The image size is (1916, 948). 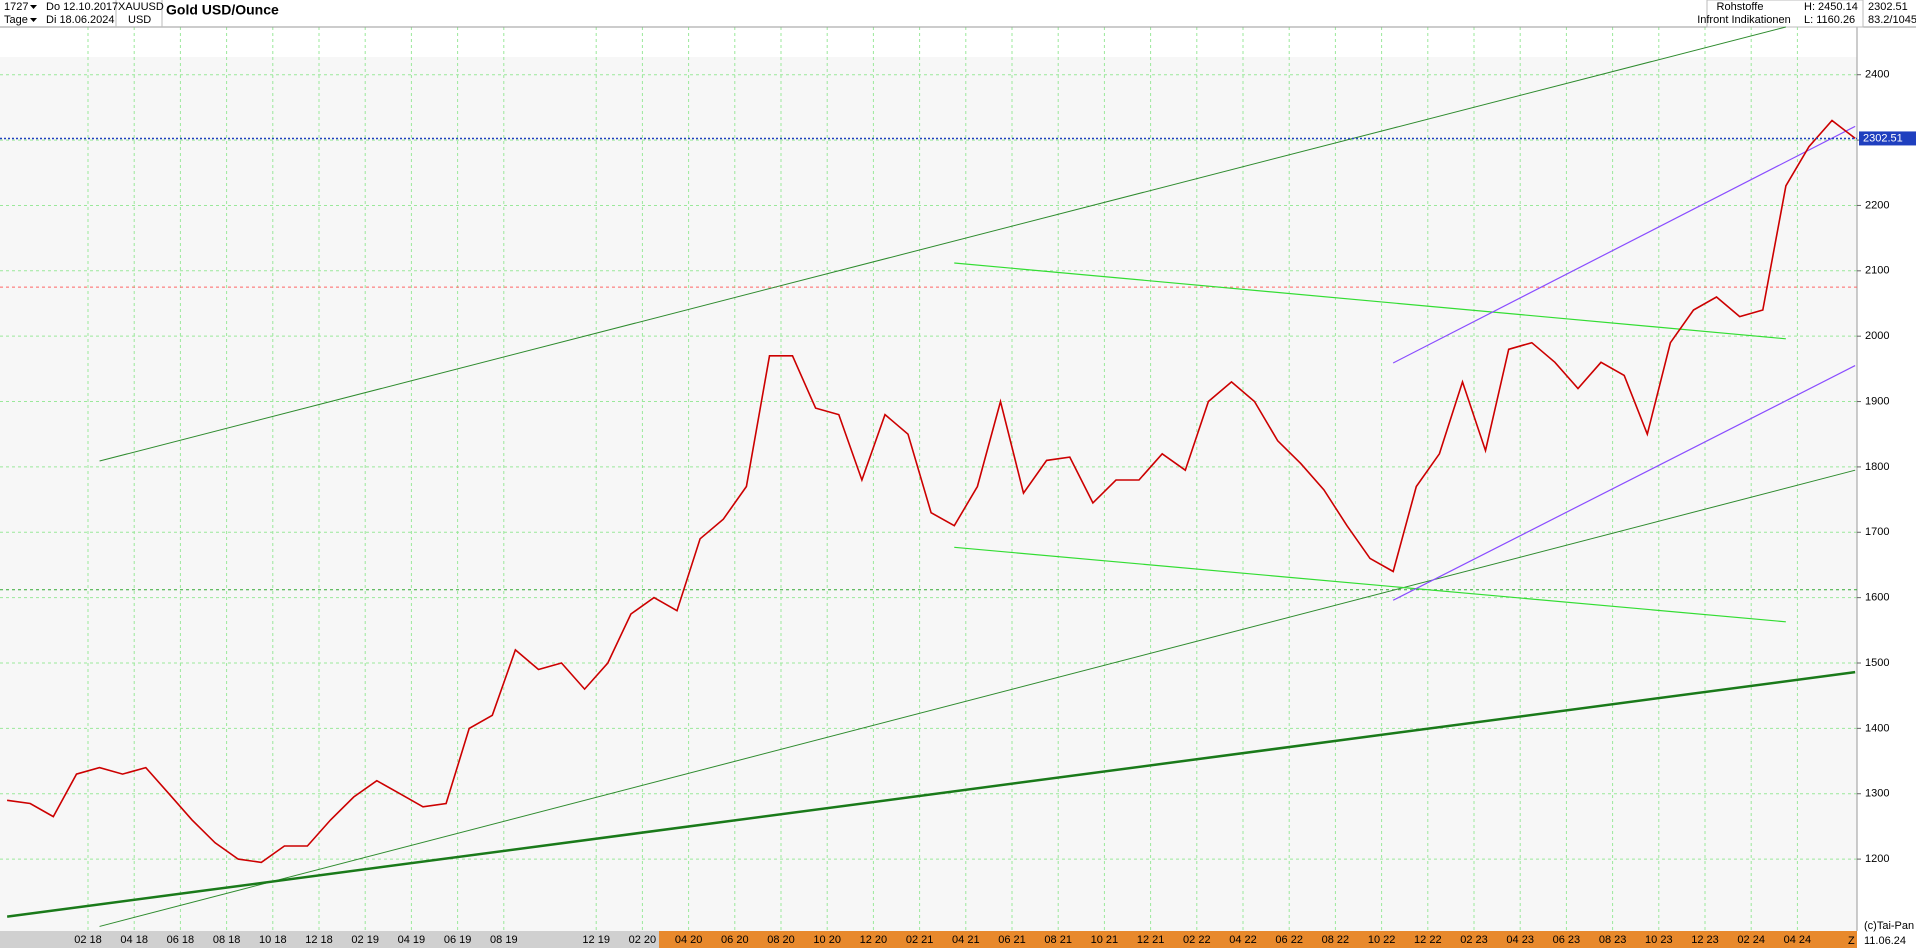 What do you see at coordinates (1659, 940) in the screenshot?
I see `x-tick-label: 10 23` at bounding box center [1659, 940].